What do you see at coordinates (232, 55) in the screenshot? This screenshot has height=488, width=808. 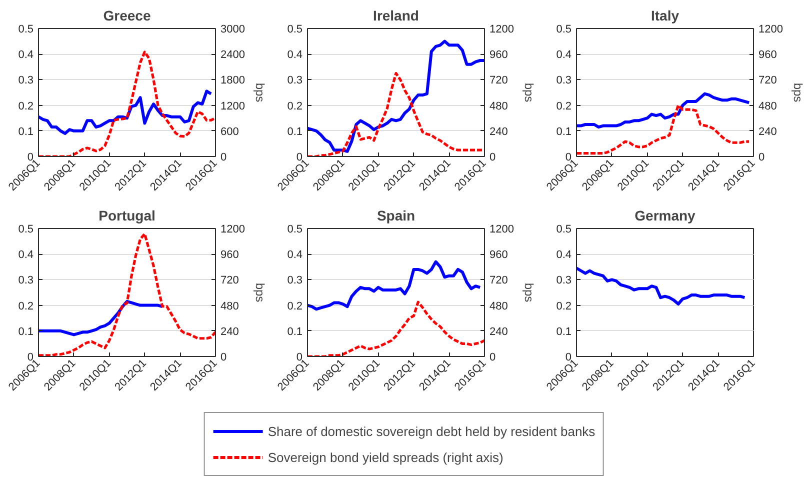 I see `y2-tick-label: 2400` at bounding box center [232, 55].